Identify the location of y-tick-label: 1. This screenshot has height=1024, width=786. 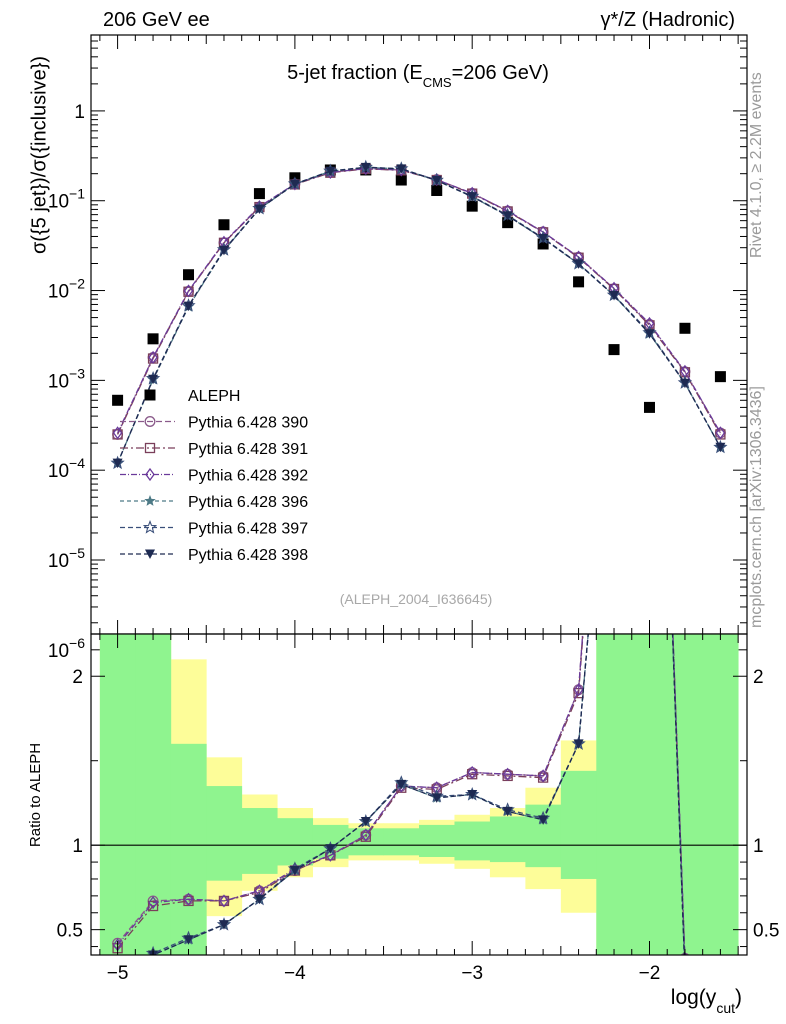
(79, 112).